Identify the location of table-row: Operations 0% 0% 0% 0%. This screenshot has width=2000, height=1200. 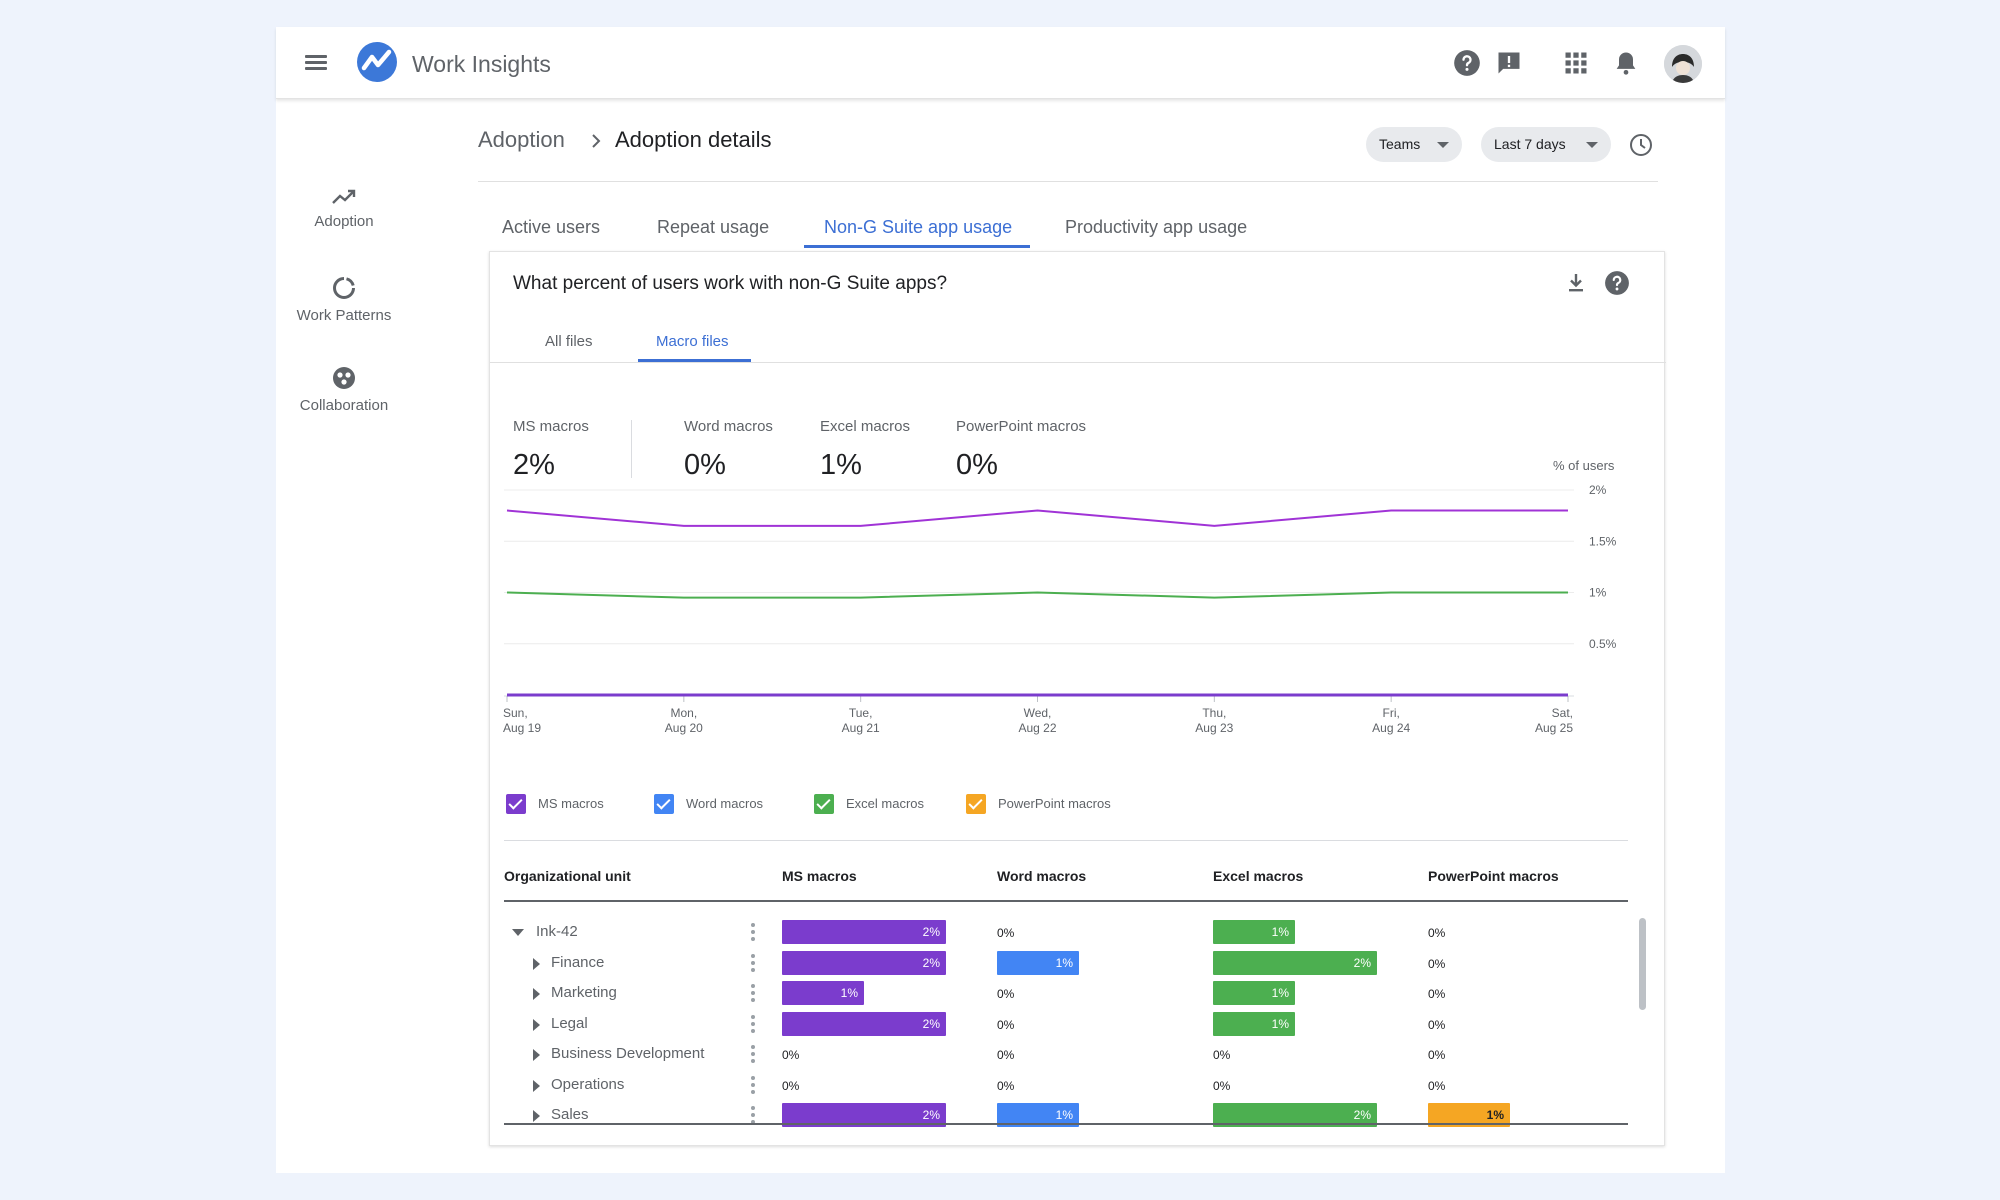
(1078, 1085).